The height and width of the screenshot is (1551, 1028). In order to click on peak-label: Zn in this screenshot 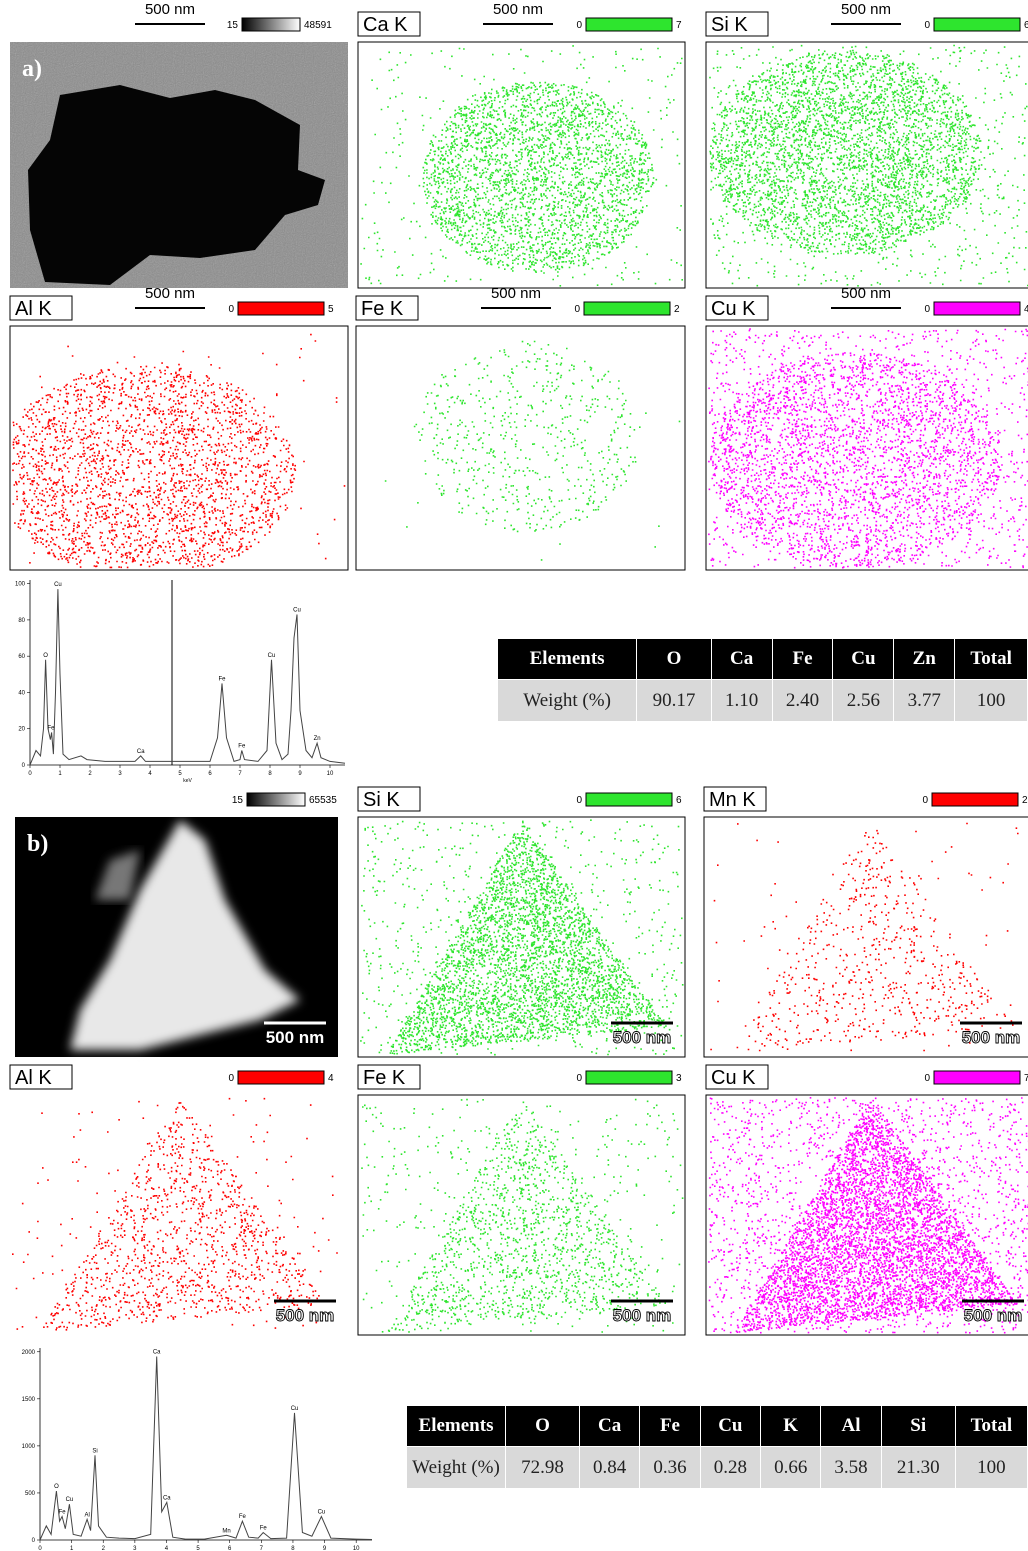, I will do `click(317, 739)`.